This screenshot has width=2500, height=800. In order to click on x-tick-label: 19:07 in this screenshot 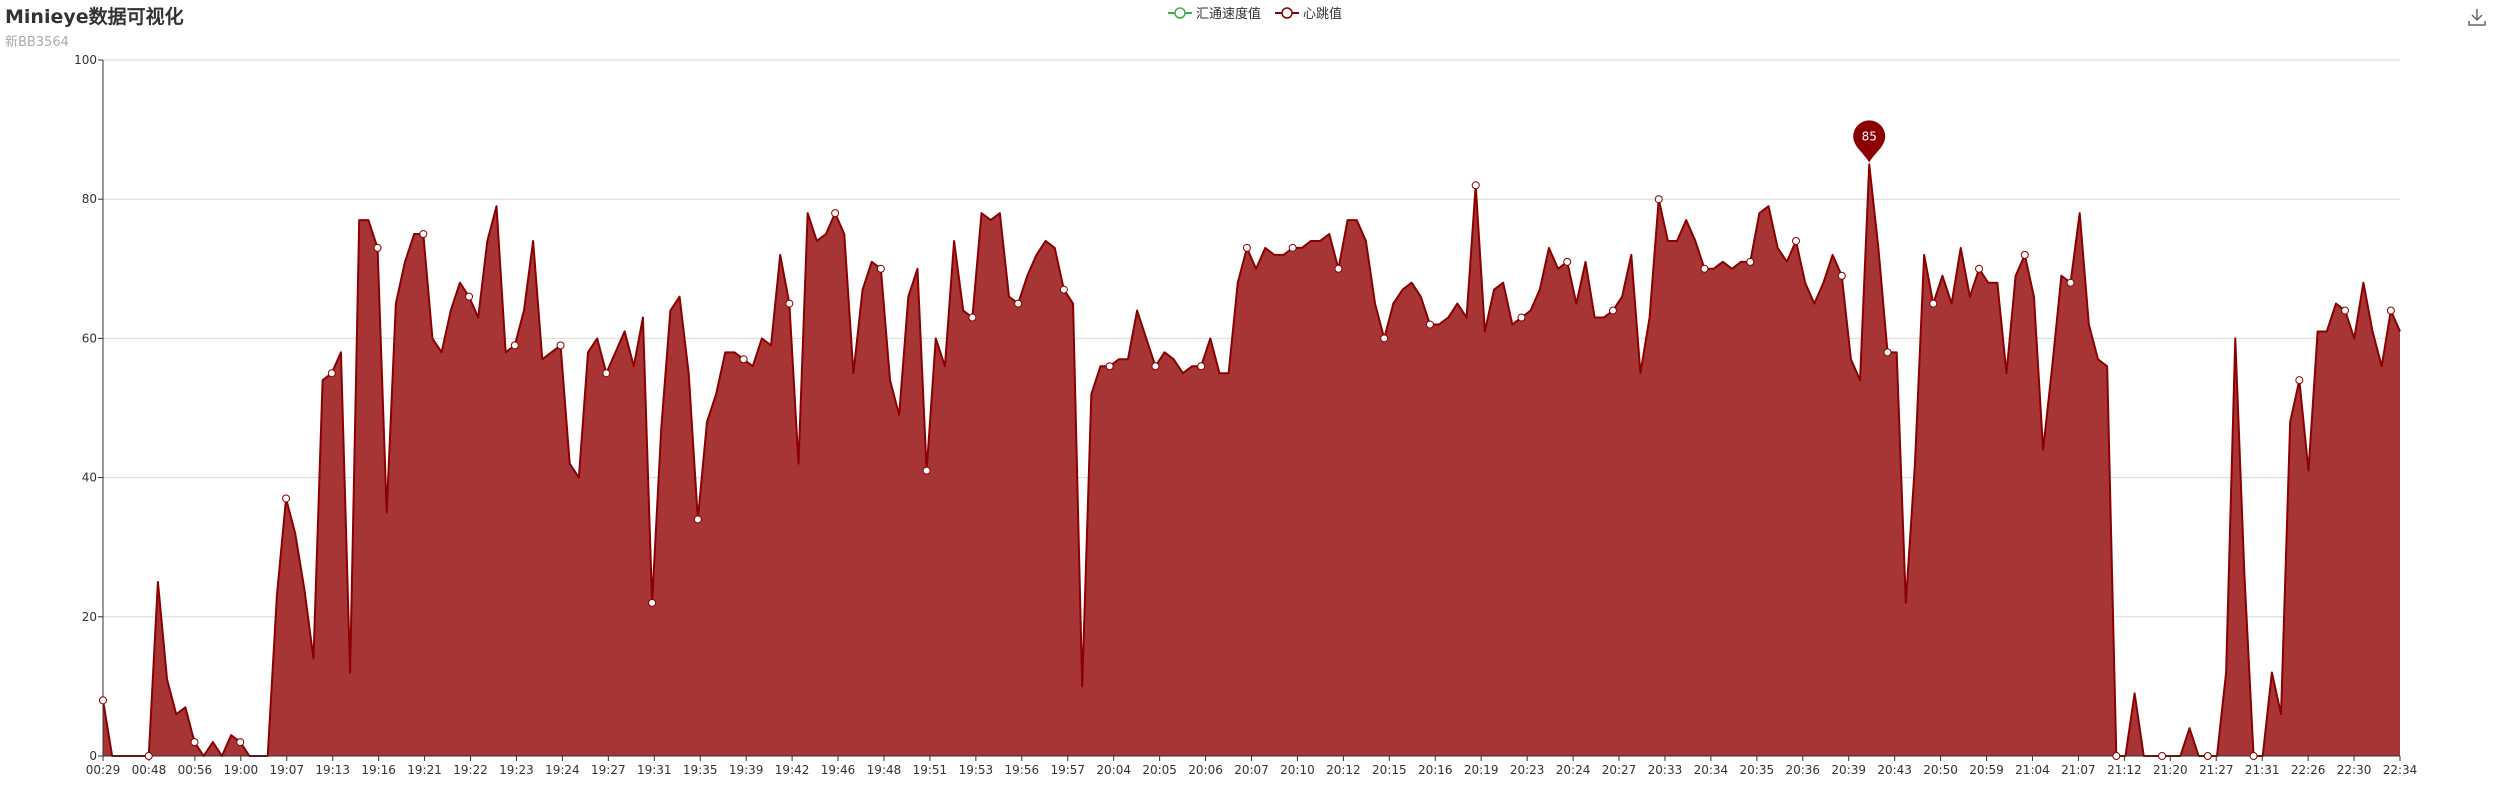, I will do `click(286, 770)`.